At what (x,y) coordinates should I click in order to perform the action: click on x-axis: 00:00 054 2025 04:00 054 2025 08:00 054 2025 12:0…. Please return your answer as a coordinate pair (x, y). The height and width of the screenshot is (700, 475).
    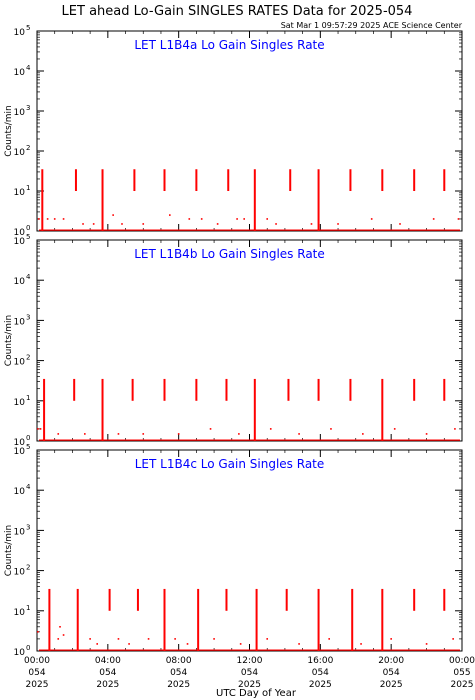
    Looking at the image, I should click on (249, 673).